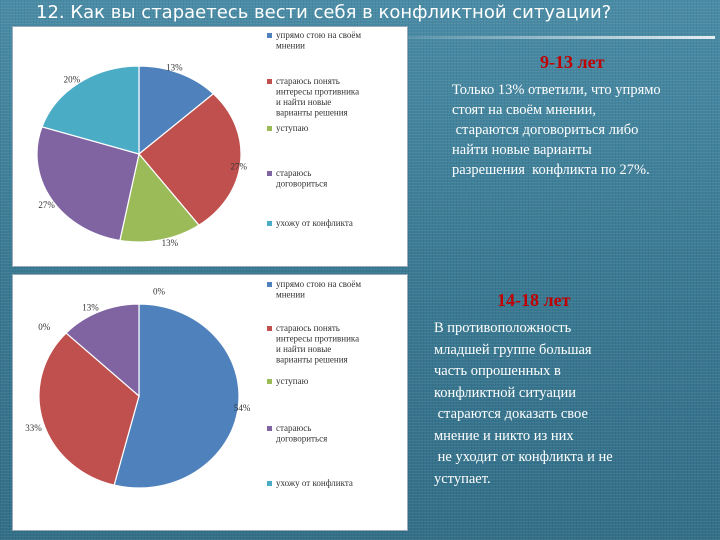 The image size is (720, 540). Describe the element at coordinates (572, 62) in the screenshot. I see `heading-9-13: 9-13 лет` at that location.